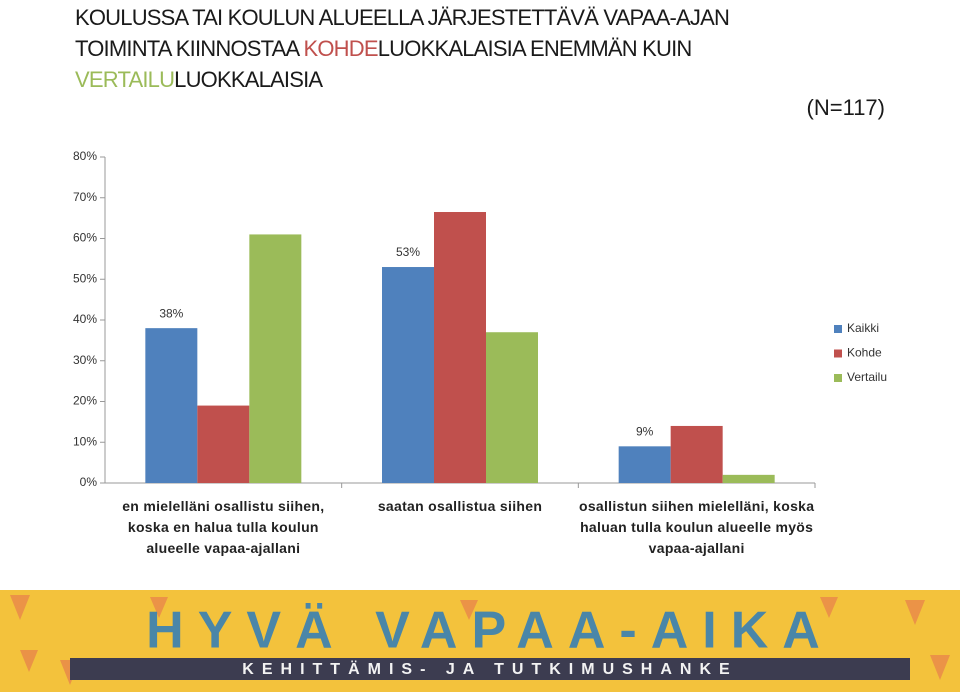 The width and height of the screenshot is (960, 692). What do you see at coordinates (248, 79) in the screenshot?
I see `title-part: LUOKKALAISIA` at bounding box center [248, 79].